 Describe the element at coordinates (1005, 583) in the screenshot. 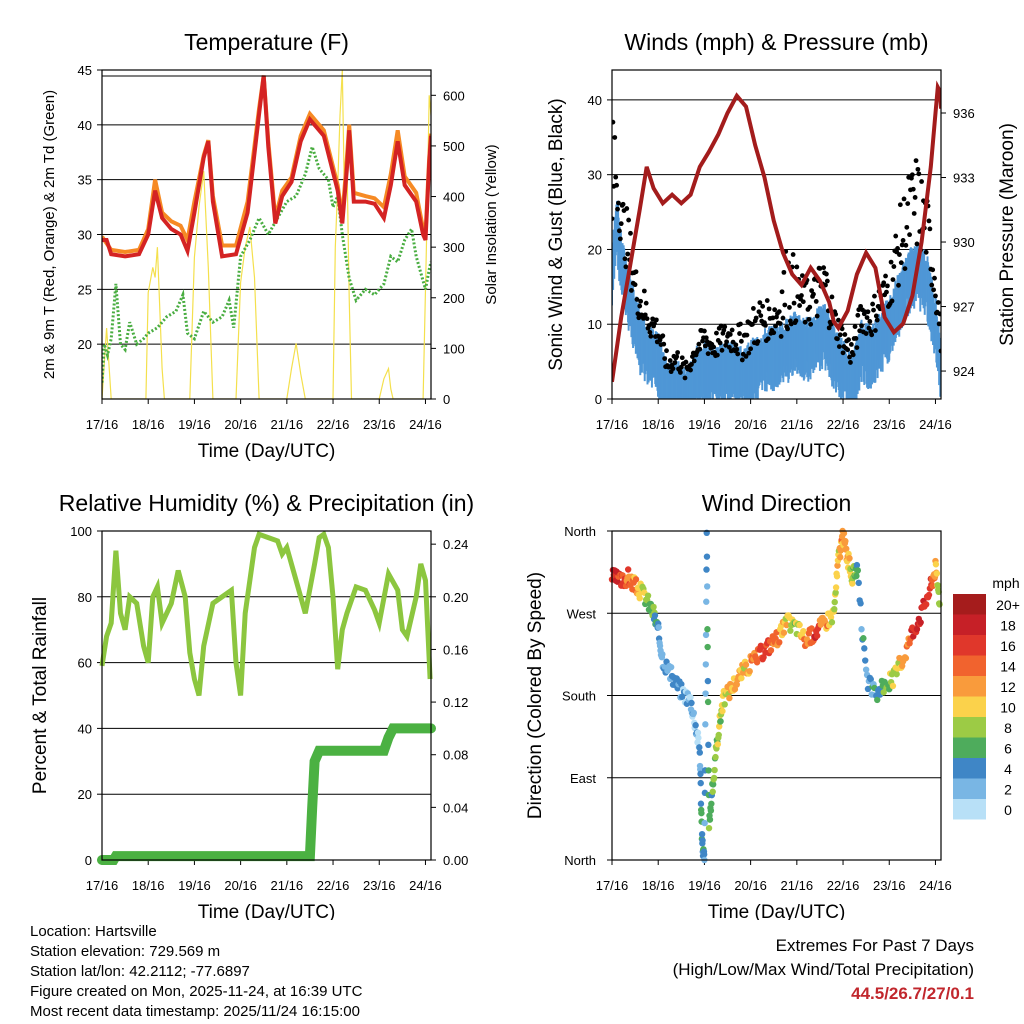

I see `colorbar-title: mph` at that location.